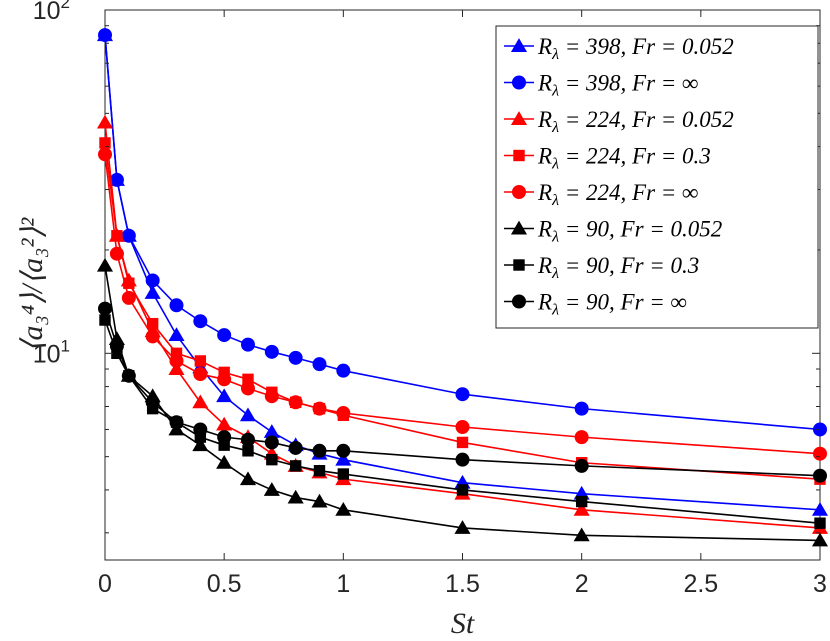 Image resolution: width=830 pixels, height=641 pixels. I want to click on x-tick-label: 1.5, so click(462, 584).